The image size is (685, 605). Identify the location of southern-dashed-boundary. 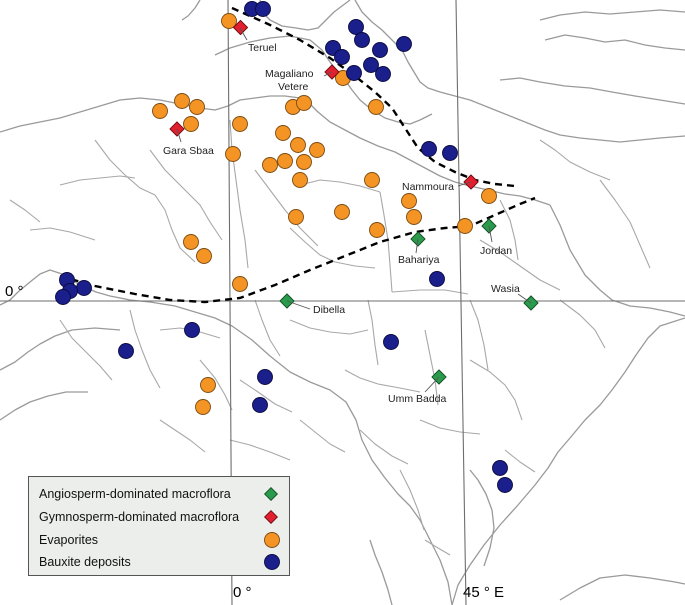
(297, 250).